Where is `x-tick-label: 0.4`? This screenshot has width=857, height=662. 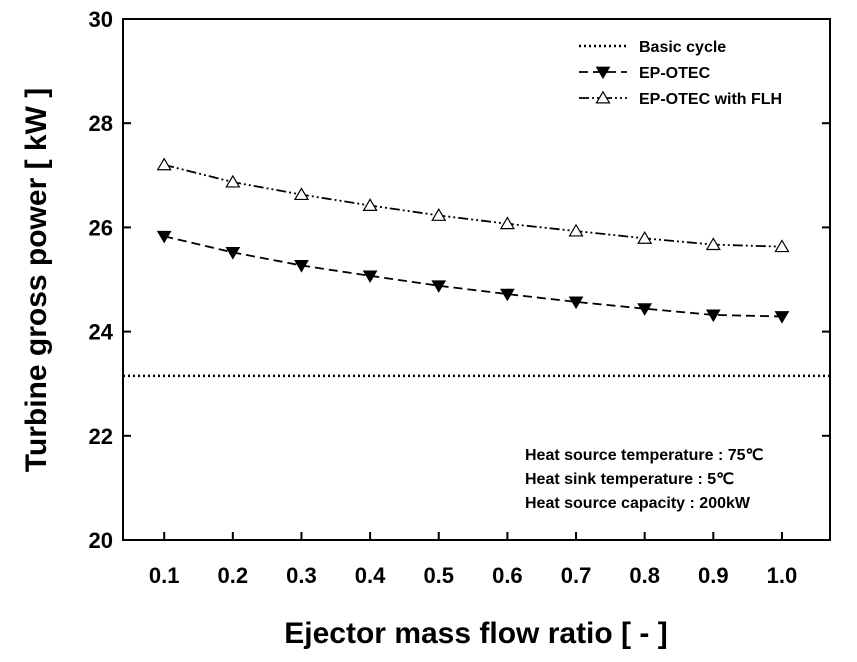 x-tick-label: 0.4 is located at coordinates (370, 575).